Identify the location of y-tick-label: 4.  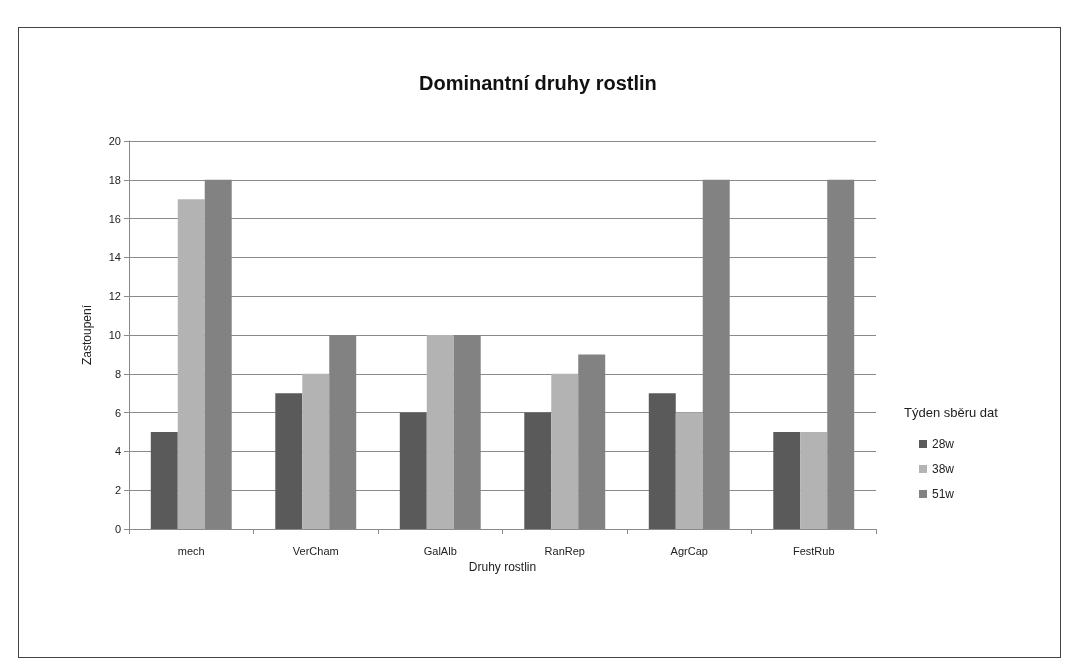
(117, 451).